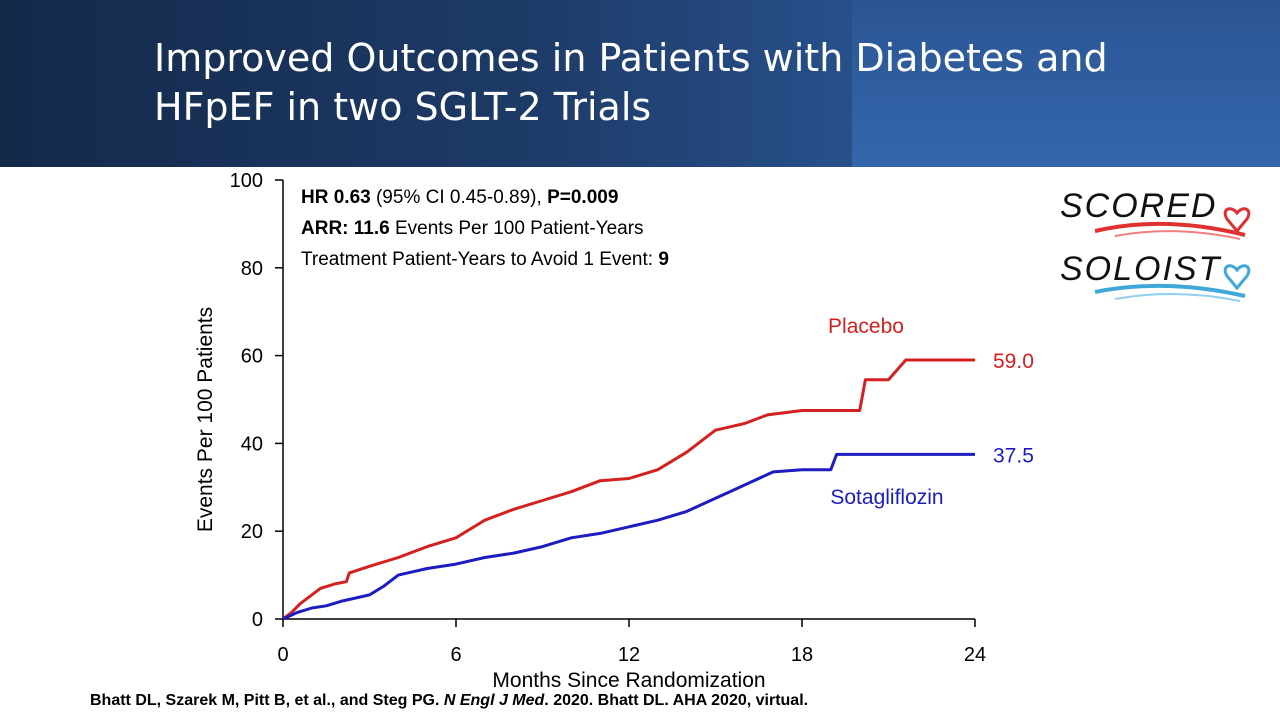 The height and width of the screenshot is (720, 1280). I want to click on series-line-sotagliflozin, so click(628, 536).